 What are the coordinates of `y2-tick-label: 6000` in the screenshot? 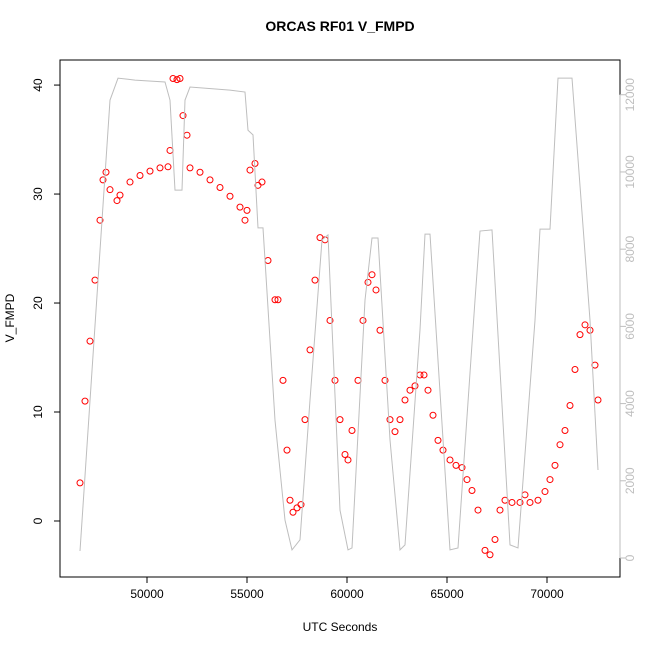 It's located at (630, 326).